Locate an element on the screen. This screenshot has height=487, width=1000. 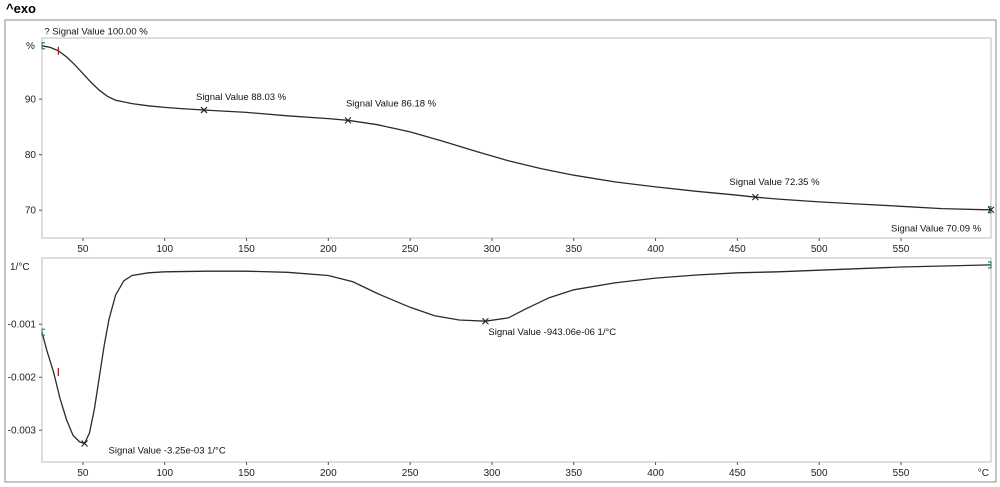
y-tick-label: -0.001 is located at coordinates (22, 325).